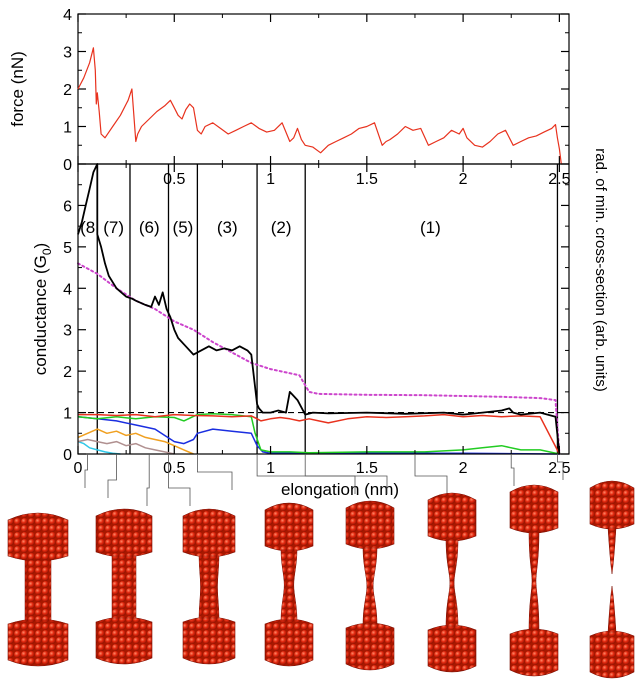 Image resolution: width=644 pixels, height=681 pixels. What do you see at coordinates (67, 53) in the screenshot?
I see `force-y-tick-label: 3` at bounding box center [67, 53].